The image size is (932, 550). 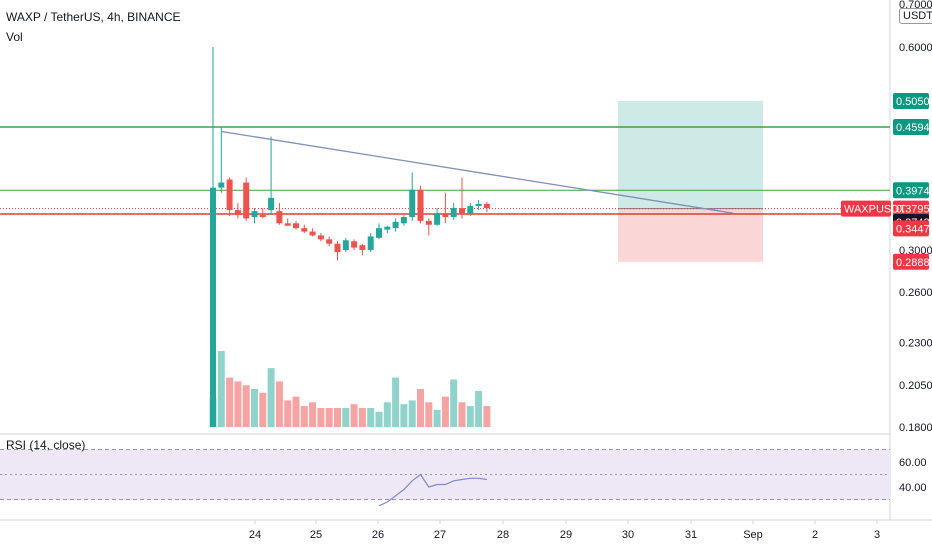 What do you see at coordinates (875, 210) in the screenshot?
I see `symbol-badge-label: WAXPUSDT` at bounding box center [875, 210].